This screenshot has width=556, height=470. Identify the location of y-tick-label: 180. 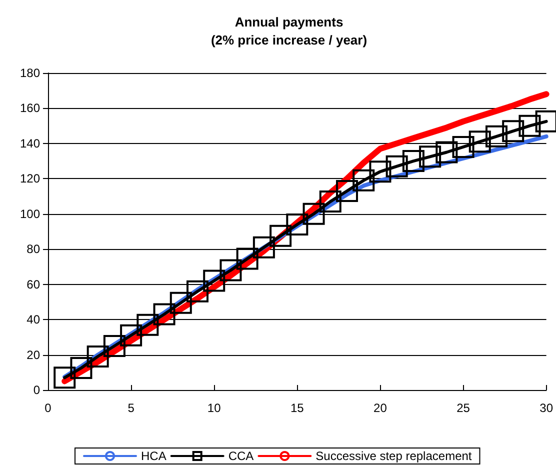
(30, 73).